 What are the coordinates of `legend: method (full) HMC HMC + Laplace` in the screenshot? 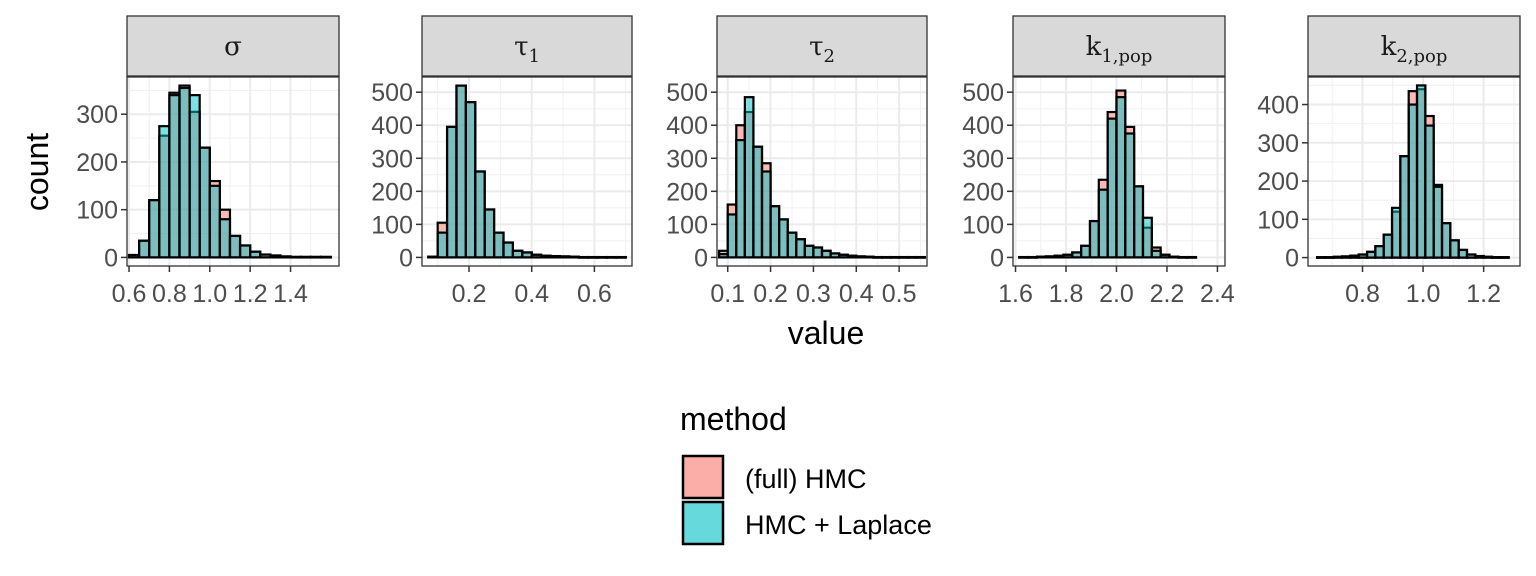 It's located at (806, 473).